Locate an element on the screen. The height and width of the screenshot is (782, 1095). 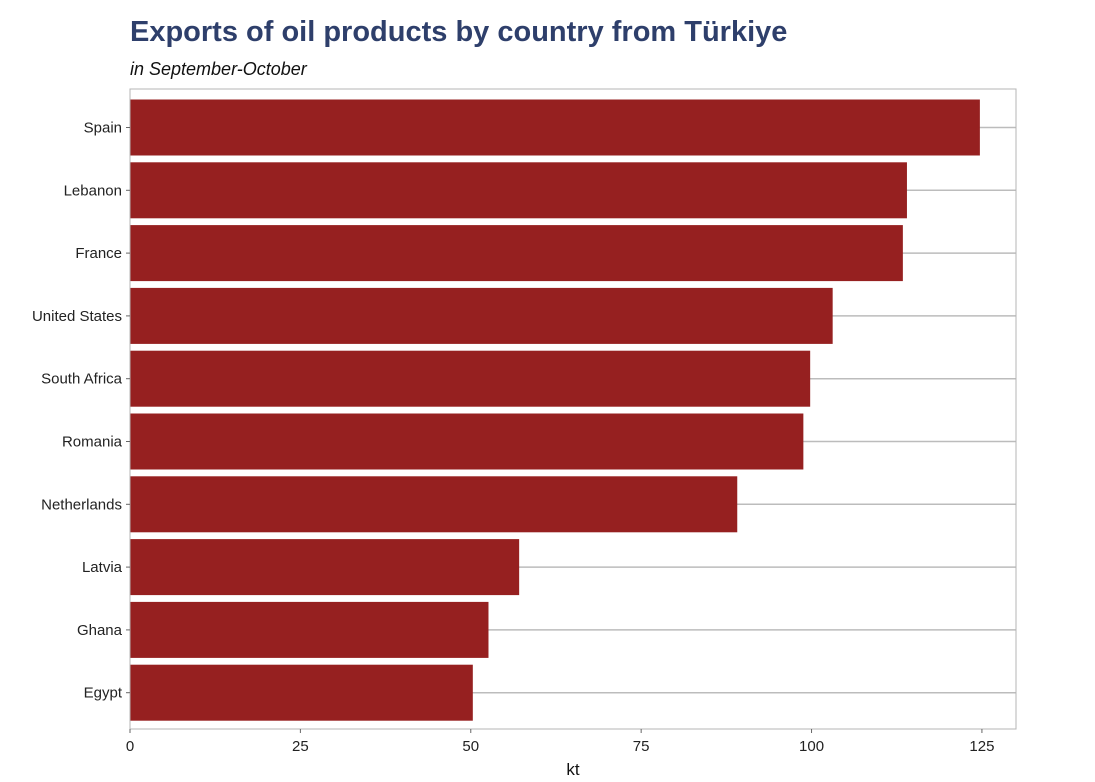
bar-egypt is located at coordinates (301, 692).